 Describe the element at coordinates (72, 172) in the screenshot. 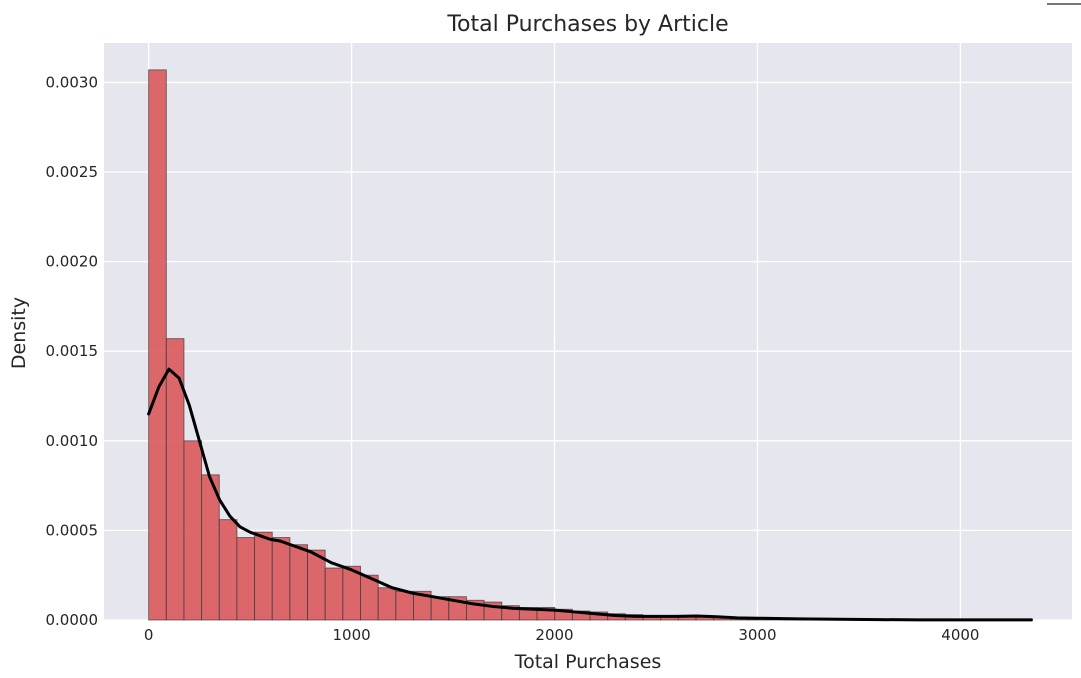

I see `y-tick-label: 0.0025` at that location.